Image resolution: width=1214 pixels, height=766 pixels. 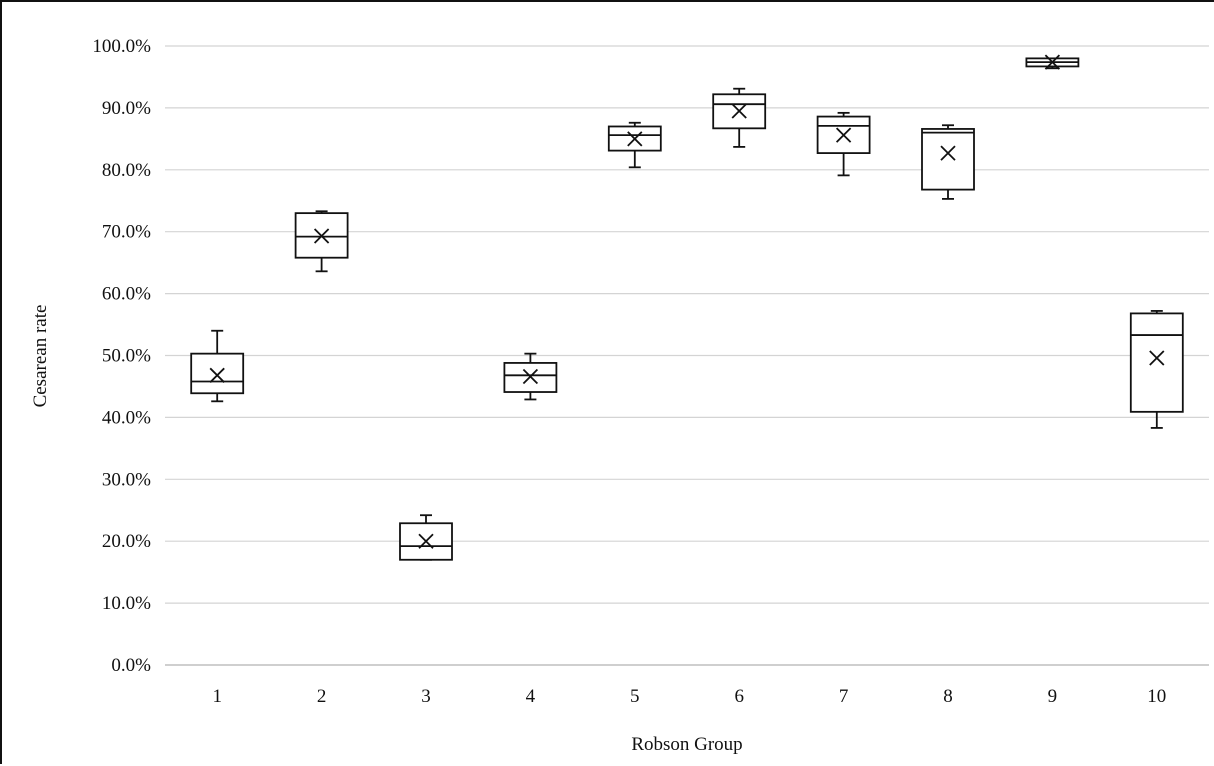 What do you see at coordinates (126, 417) in the screenshot?
I see `y-tick-label: 40.0%` at bounding box center [126, 417].